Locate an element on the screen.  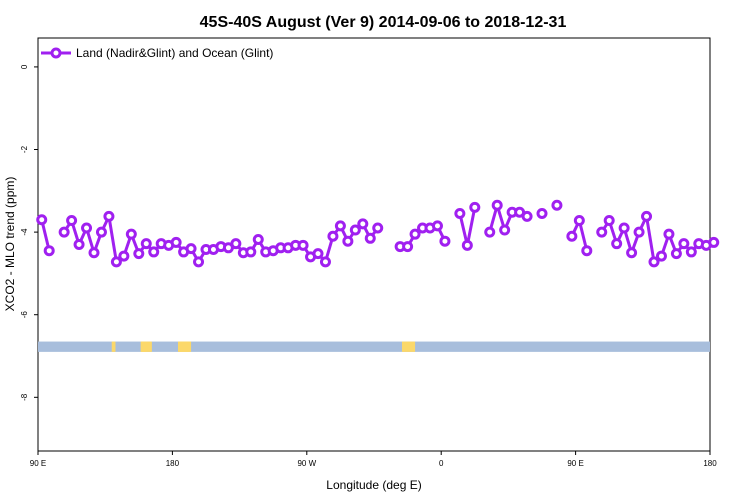
y-axis: 0 -2 -4 -6 -8 is located at coordinates (29, 232).